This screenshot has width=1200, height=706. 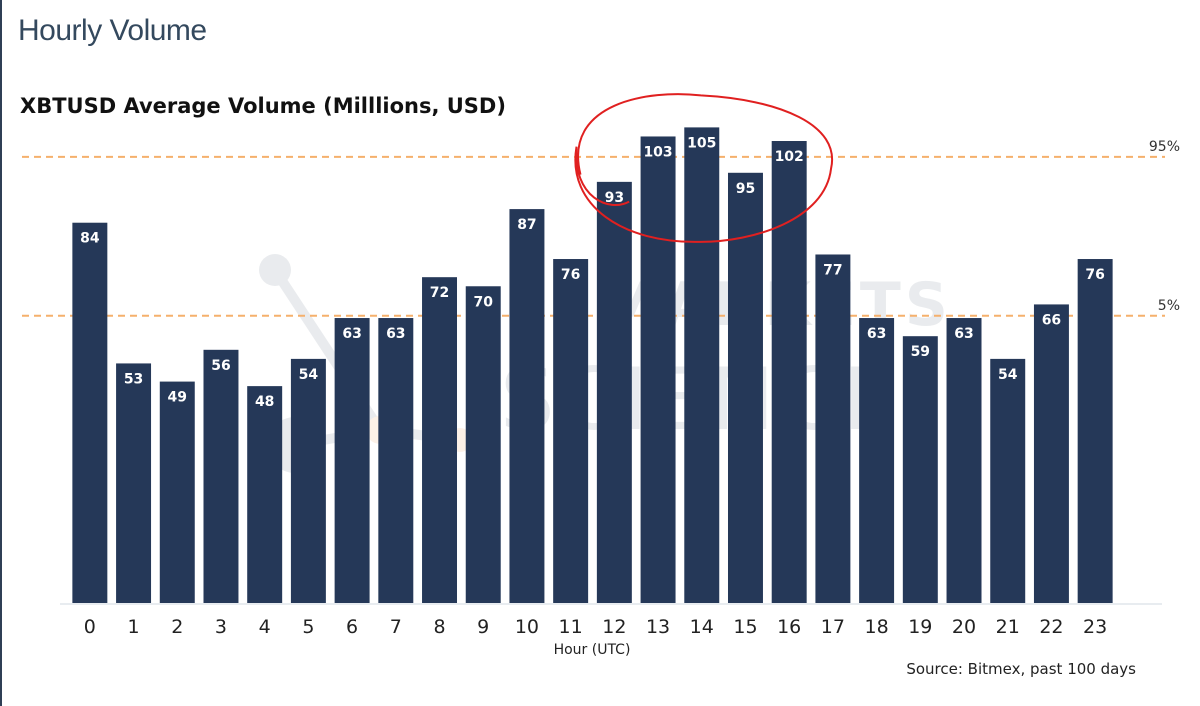 I want to click on bar-value-label-17: 77, so click(x=832, y=270).